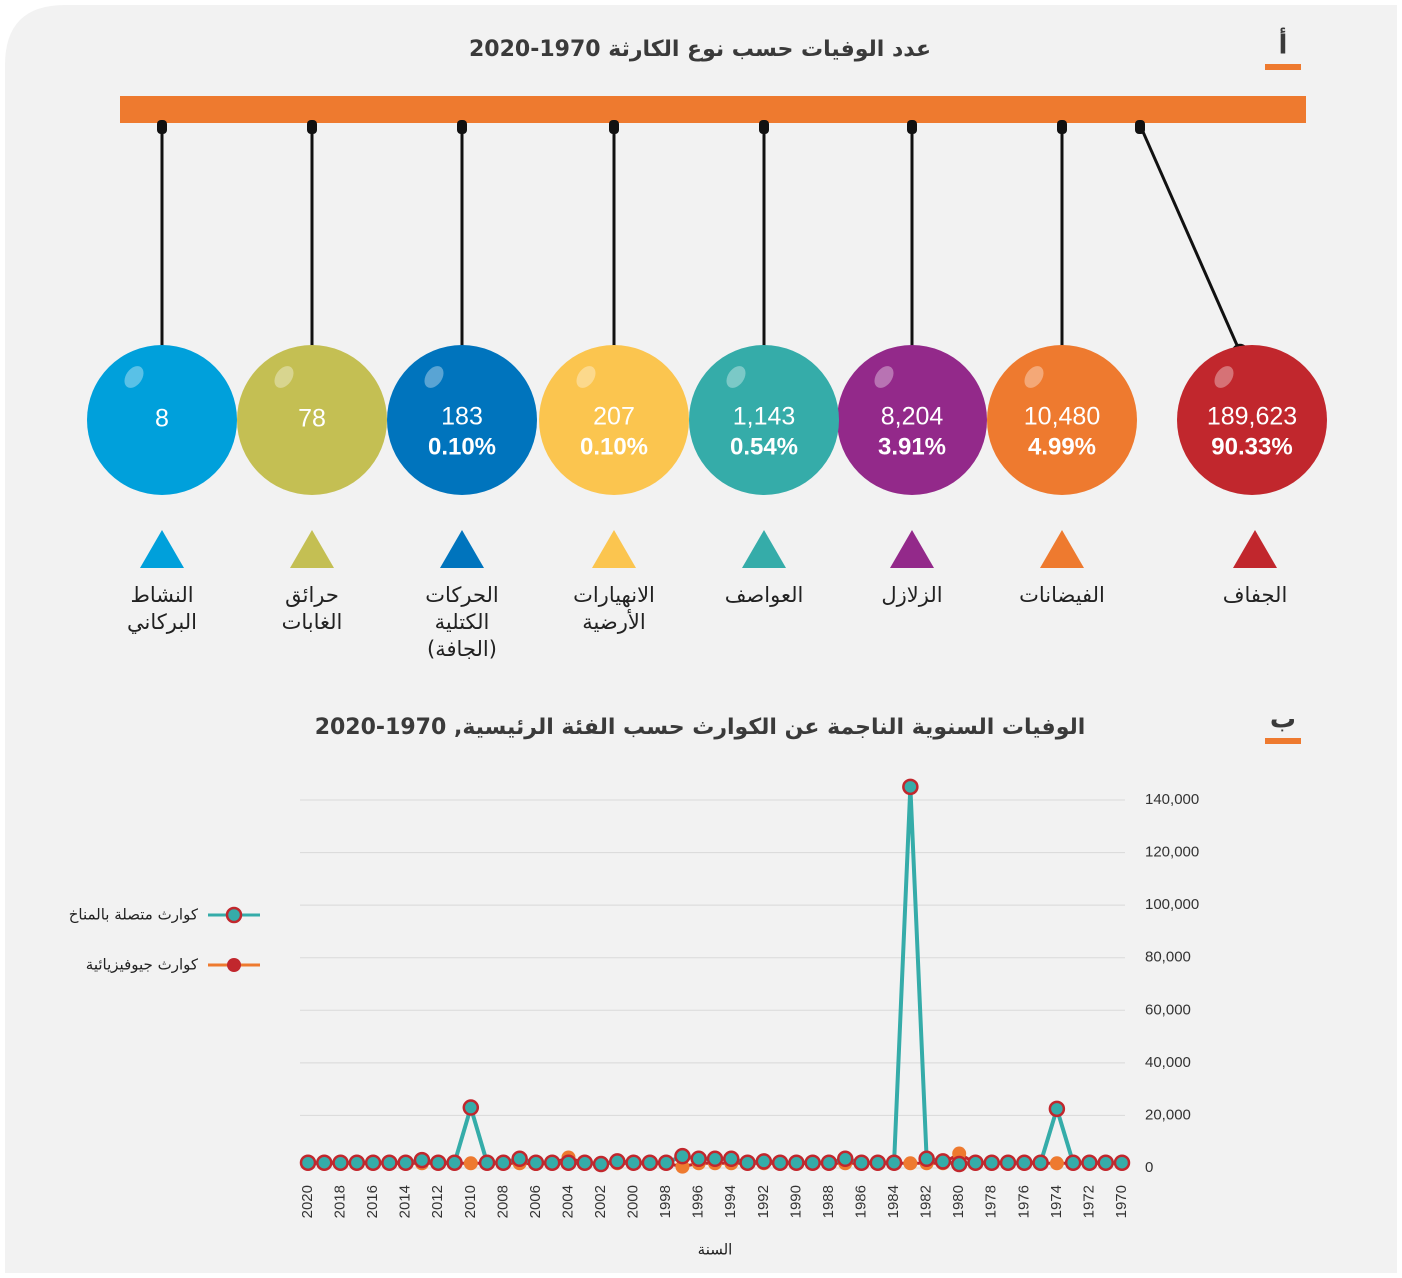 The width and height of the screenshot is (1402, 1278). What do you see at coordinates (1168, 1114) in the screenshot?
I see `y-tick-label: 20,000` at bounding box center [1168, 1114].